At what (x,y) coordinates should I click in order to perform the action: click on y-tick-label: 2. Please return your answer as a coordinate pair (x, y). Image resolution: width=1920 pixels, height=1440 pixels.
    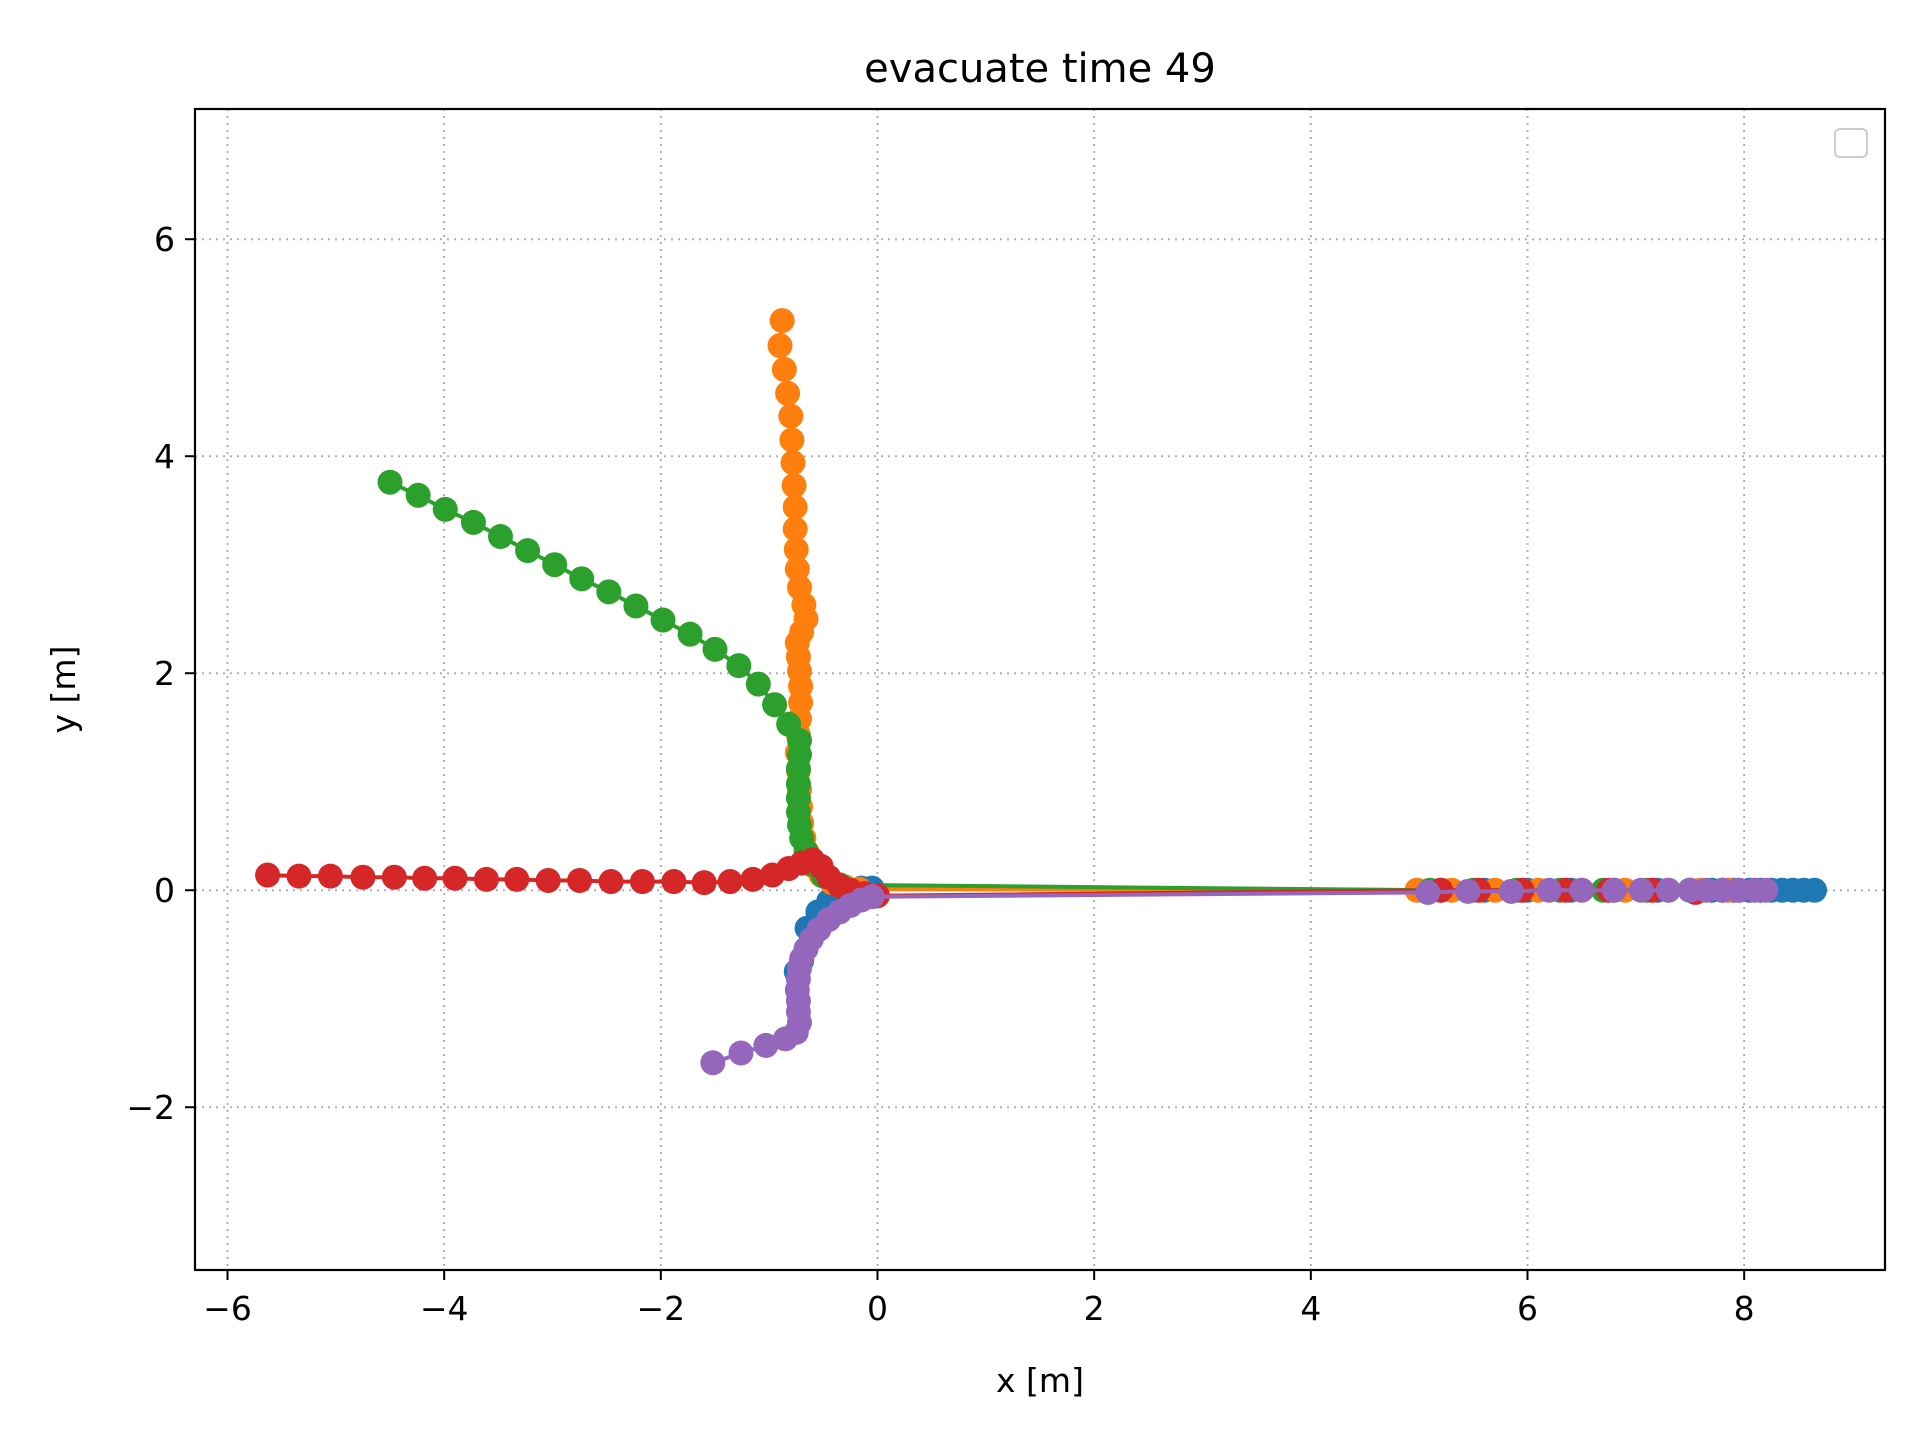
    Looking at the image, I should click on (164, 673).